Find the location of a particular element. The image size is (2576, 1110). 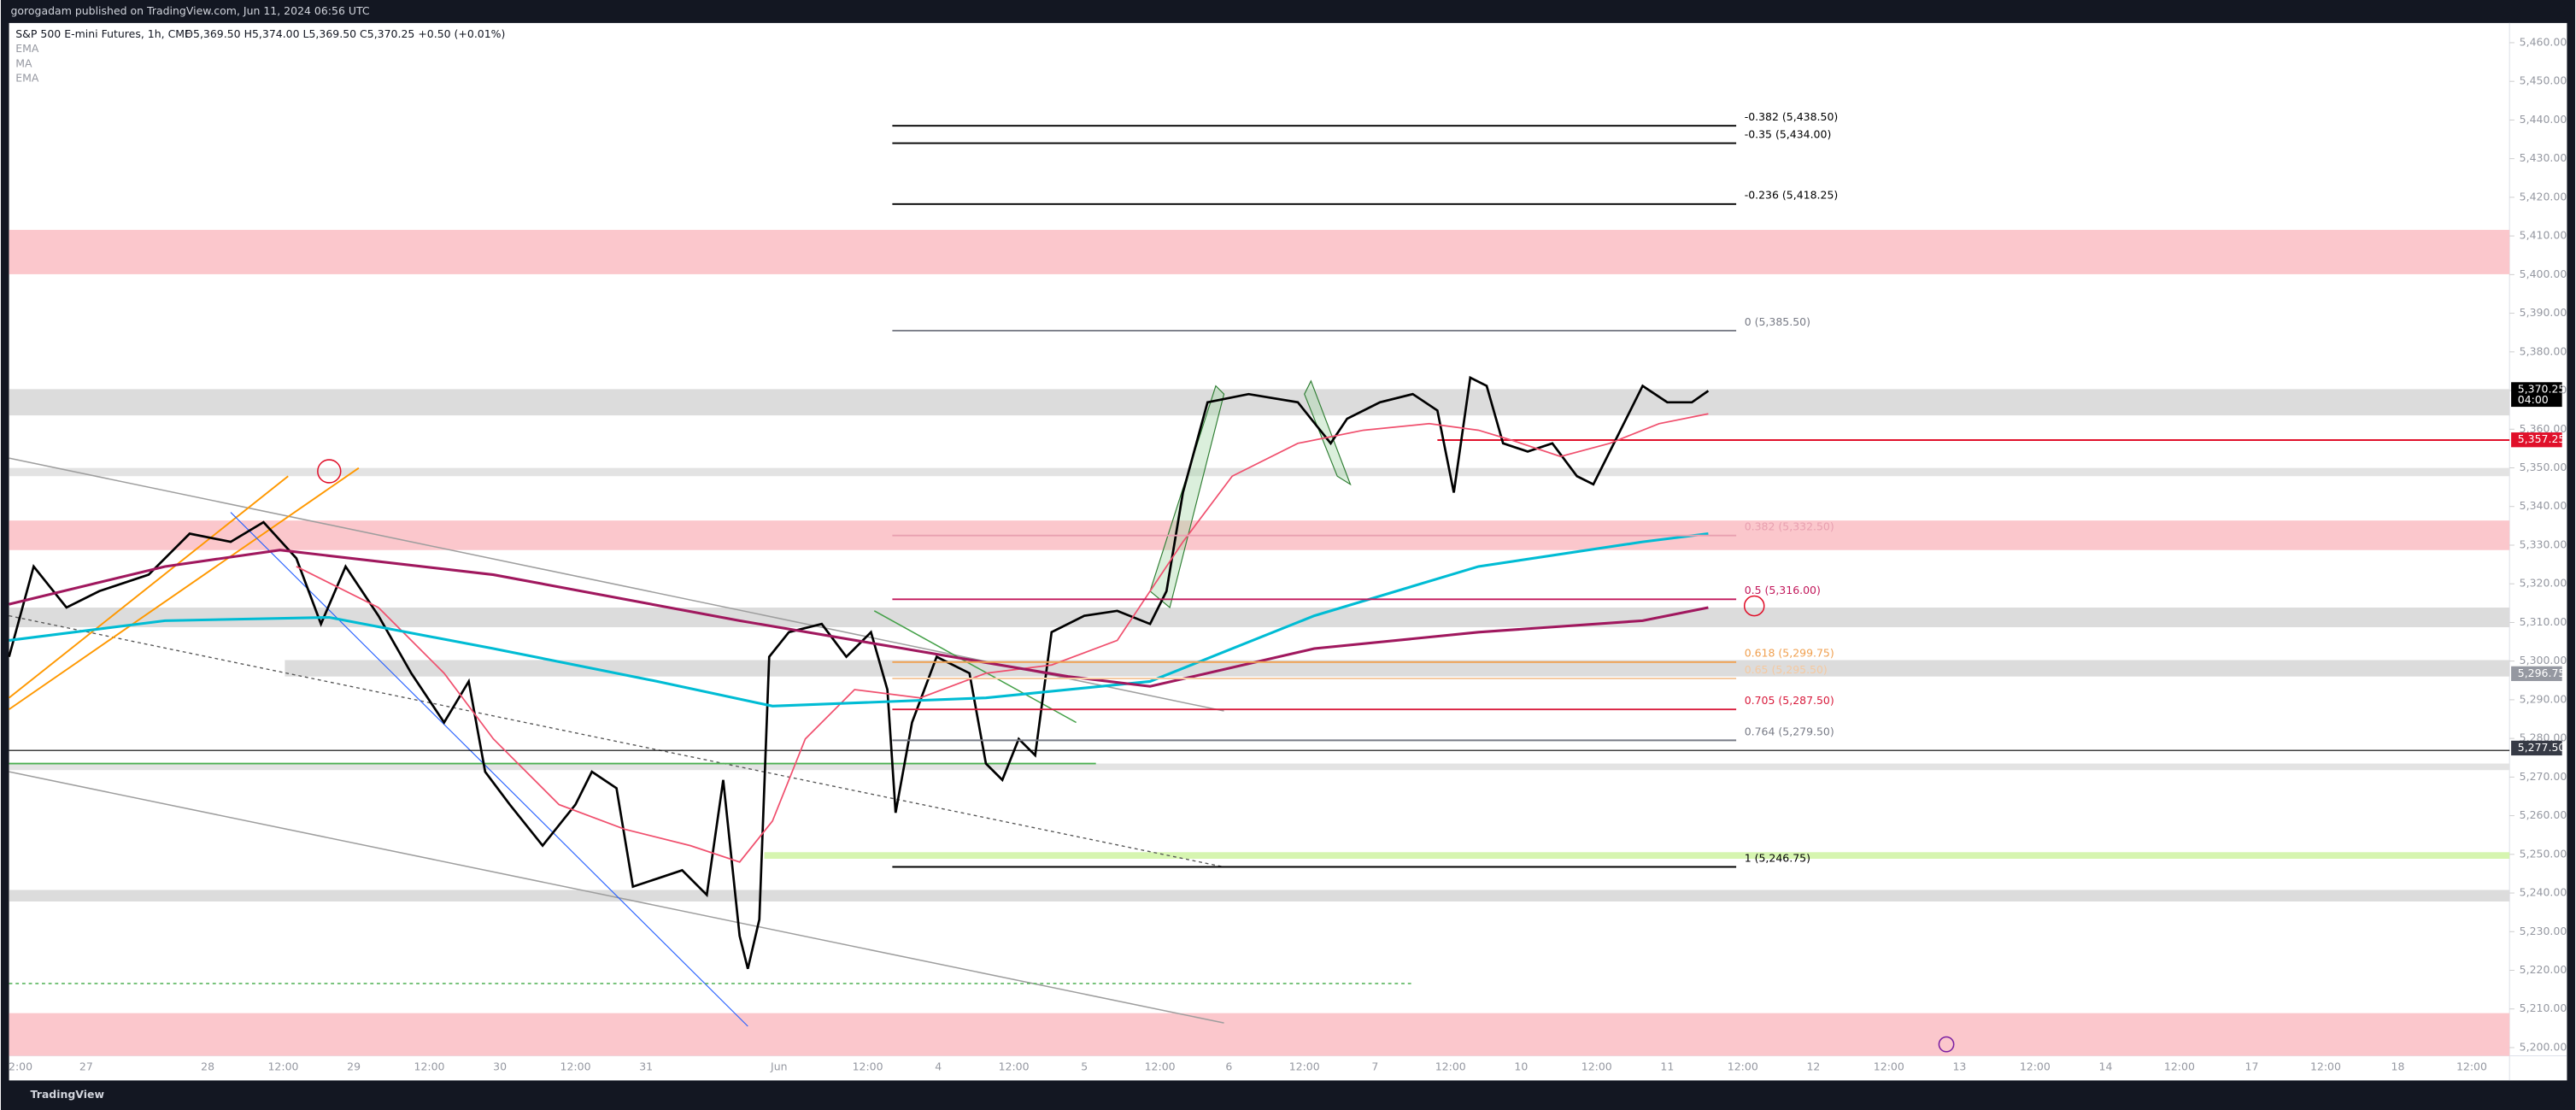

fib-label: 0.618 (5,299.75) is located at coordinates (1789, 654).